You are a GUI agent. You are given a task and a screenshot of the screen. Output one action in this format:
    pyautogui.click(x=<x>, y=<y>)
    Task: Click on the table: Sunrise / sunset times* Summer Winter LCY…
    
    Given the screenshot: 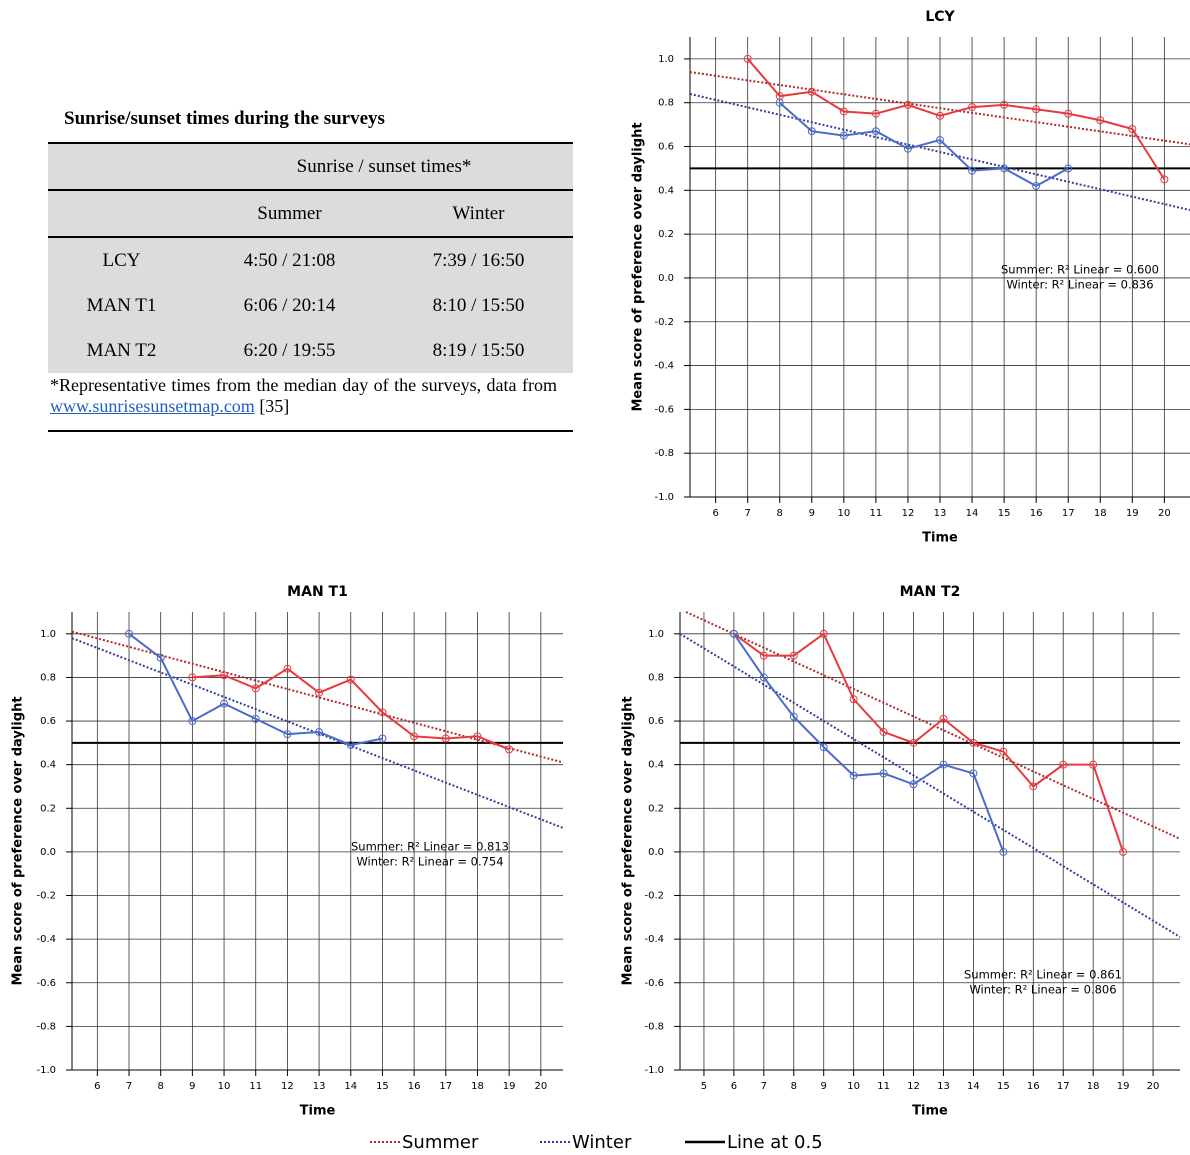 What is the action you would take?
    pyautogui.click(x=310, y=257)
    